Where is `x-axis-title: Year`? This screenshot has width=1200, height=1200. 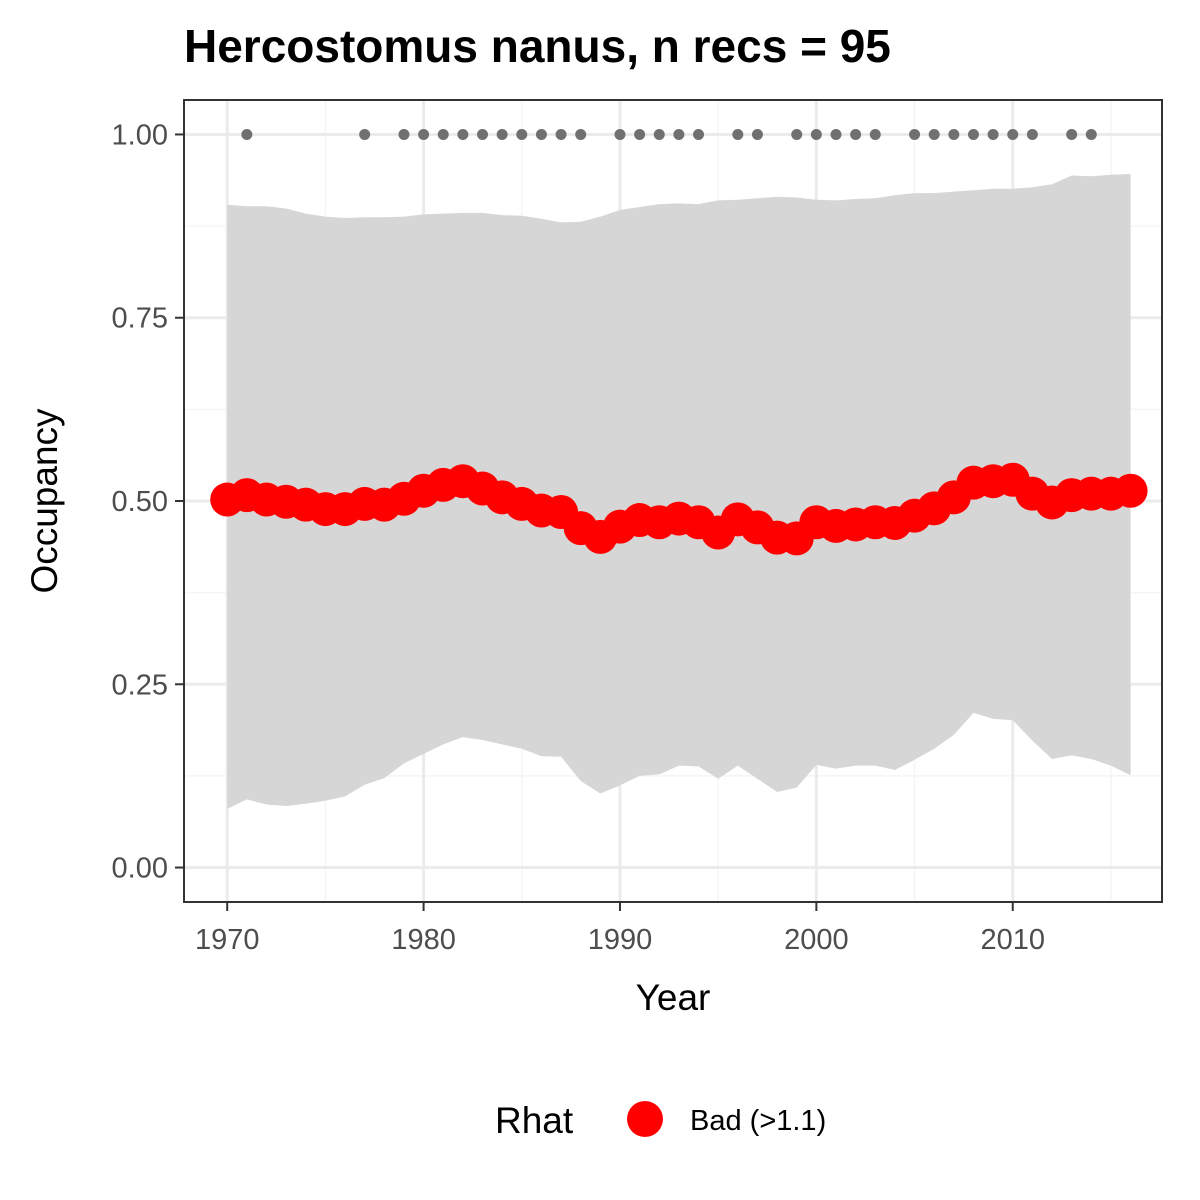
x-axis-title: Year is located at coordinates (673, 997).